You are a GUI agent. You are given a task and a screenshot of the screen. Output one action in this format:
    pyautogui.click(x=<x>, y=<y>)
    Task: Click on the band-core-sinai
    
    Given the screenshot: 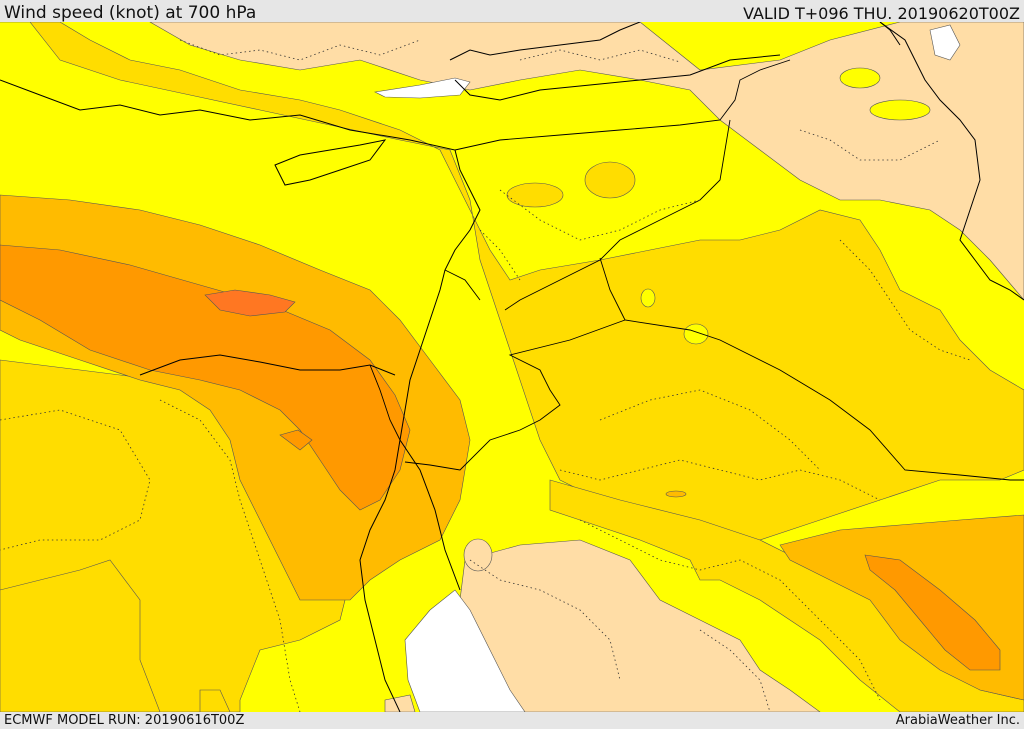 What is the action you would take?
    pyautogui.click(x=296, y=440)
    